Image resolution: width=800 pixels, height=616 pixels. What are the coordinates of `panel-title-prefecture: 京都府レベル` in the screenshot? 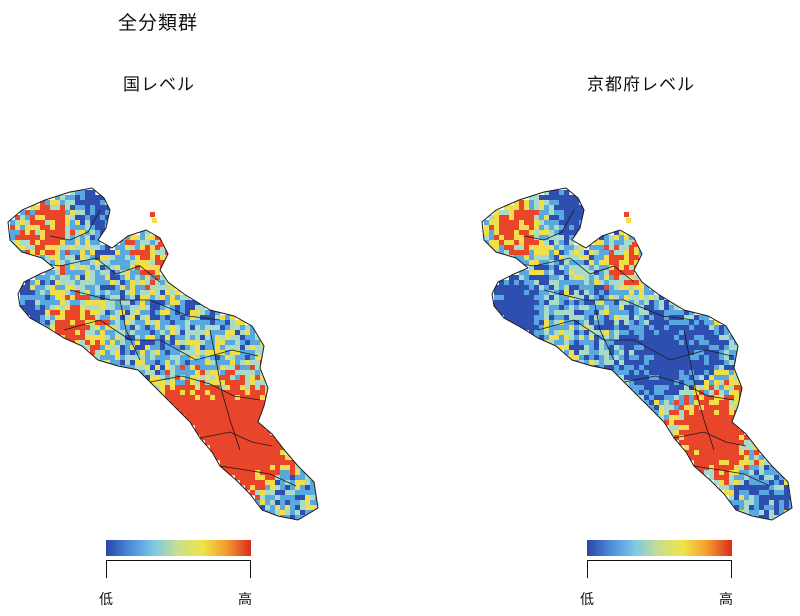 It's located at (641, 85).